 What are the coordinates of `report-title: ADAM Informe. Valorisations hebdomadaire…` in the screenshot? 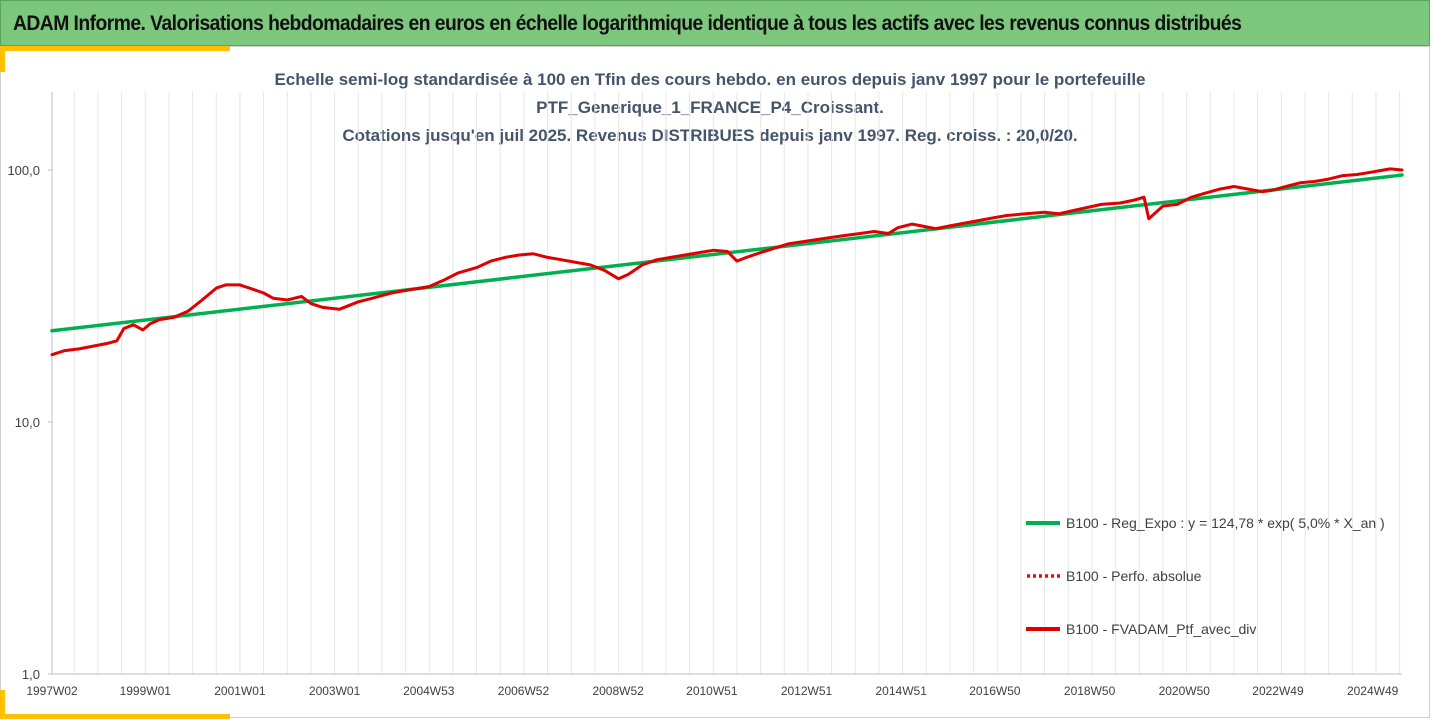 It's located at (627, 23).